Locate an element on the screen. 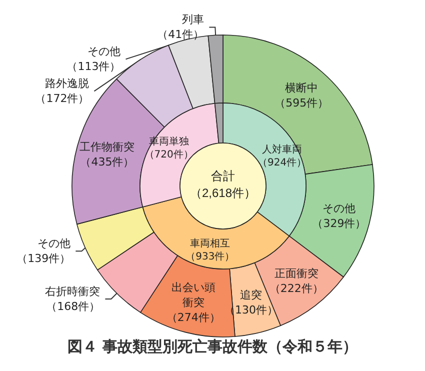 This screenshot has width=425, height=371. data-label: （435件） is located at coordinates (107, 161).